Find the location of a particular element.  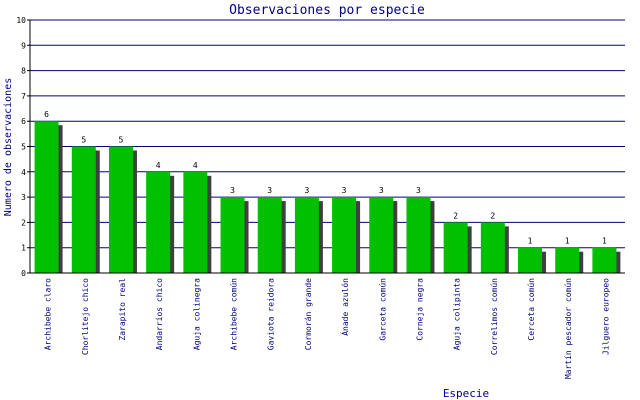

y-tick-label: 4 is located at coordinates (23, 172).